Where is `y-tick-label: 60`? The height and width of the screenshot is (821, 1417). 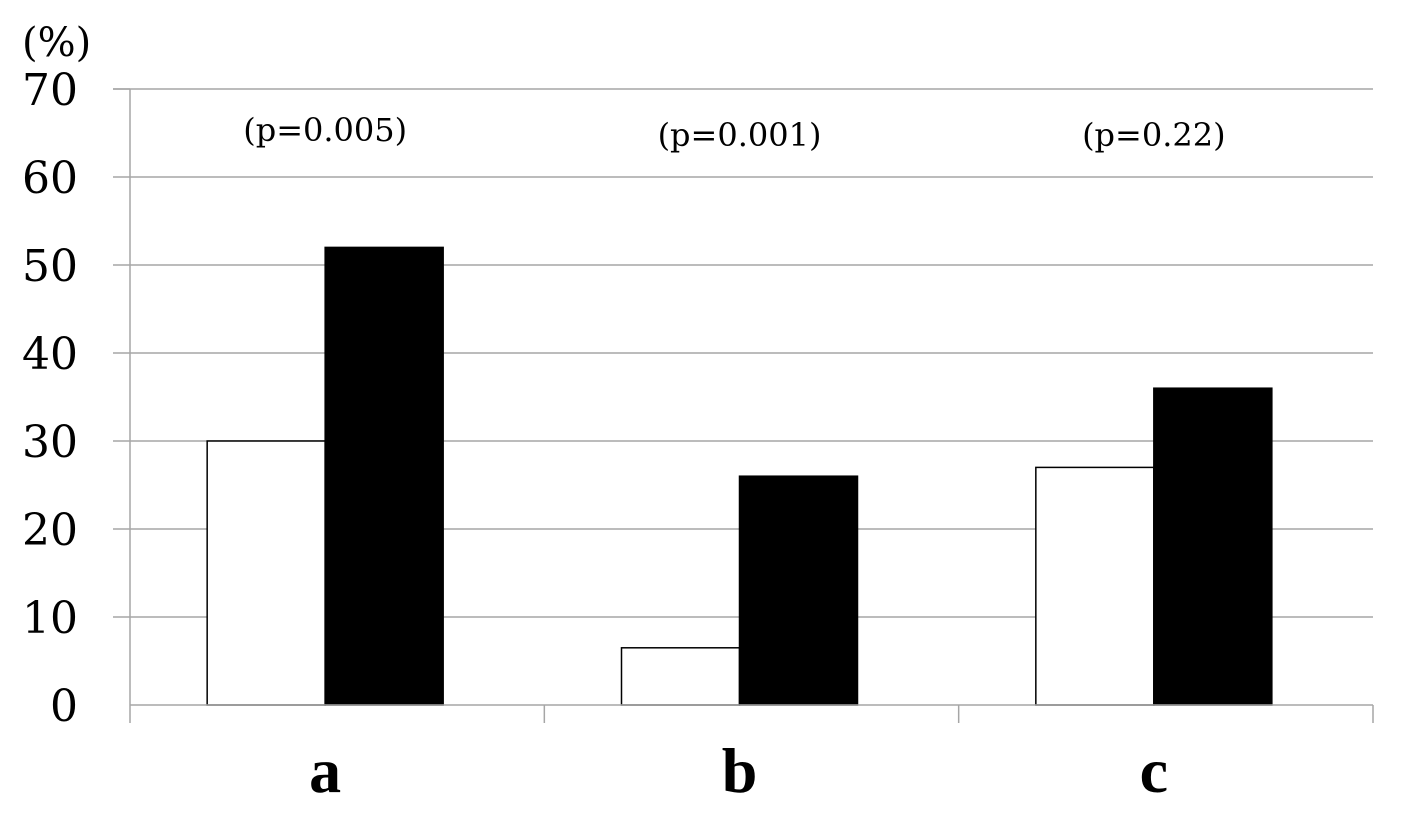 y-tick-label: 60 is located at coordinates (50, 178).